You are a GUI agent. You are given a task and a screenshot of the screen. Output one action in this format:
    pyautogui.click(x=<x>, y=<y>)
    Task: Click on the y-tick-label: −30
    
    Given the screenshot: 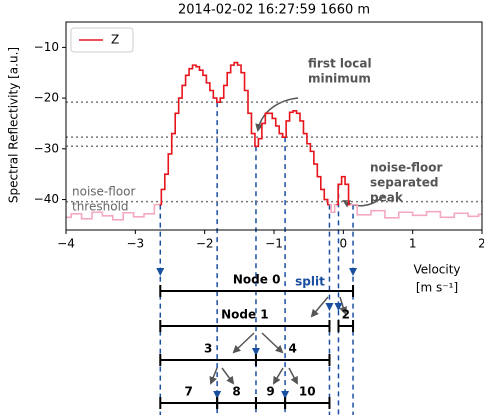 What is the action you would take?
    pyautogui.click(x=46, y=148)
    